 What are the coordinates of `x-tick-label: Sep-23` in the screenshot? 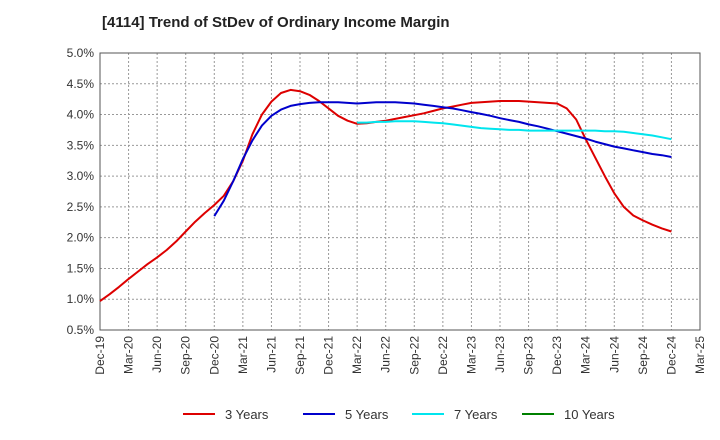 It's located at (529, 355).